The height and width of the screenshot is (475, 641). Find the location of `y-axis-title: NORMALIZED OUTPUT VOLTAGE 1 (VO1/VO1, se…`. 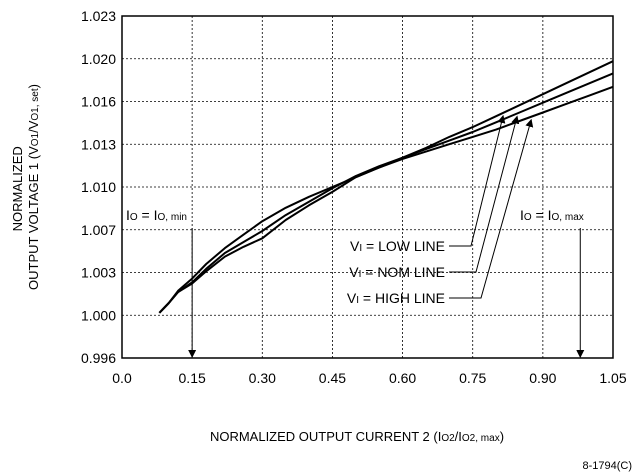

y-axis-title: NORMALIZED OUTPUT VOLTAGE 1 (VO1/VO1, se… is located at coordinates (25, 187).